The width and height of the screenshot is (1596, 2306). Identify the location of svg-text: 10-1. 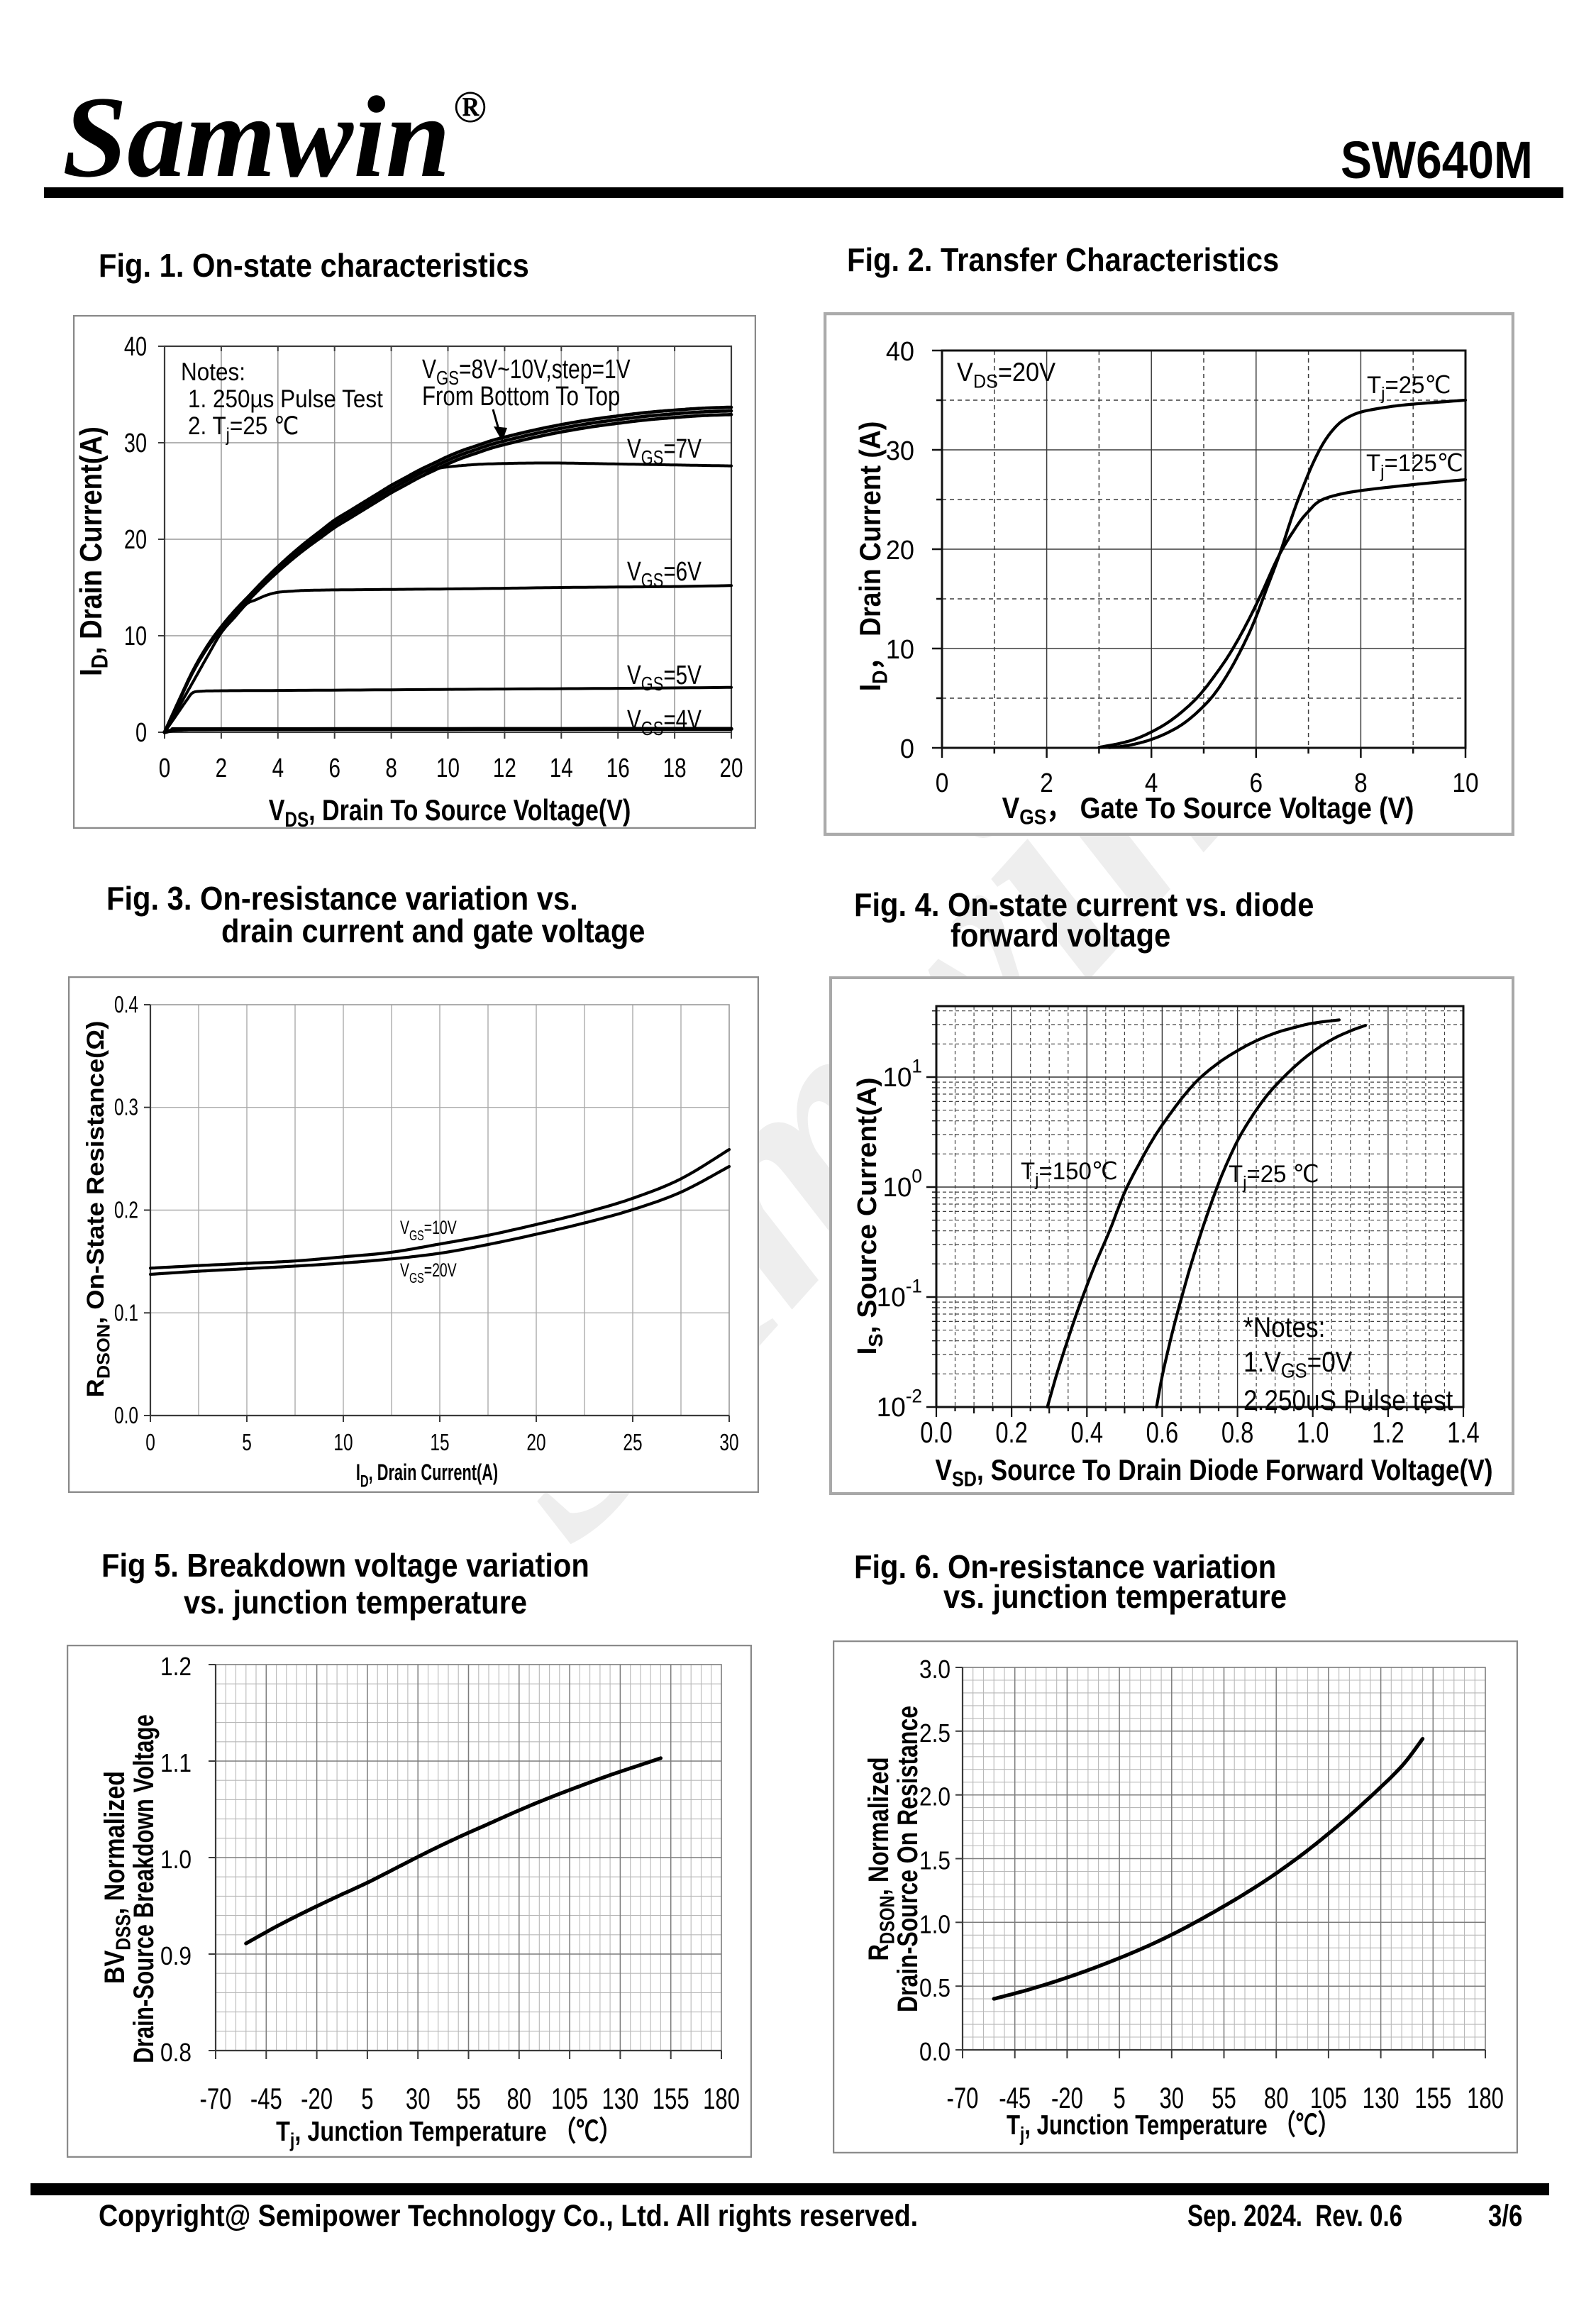
(900, 1294).